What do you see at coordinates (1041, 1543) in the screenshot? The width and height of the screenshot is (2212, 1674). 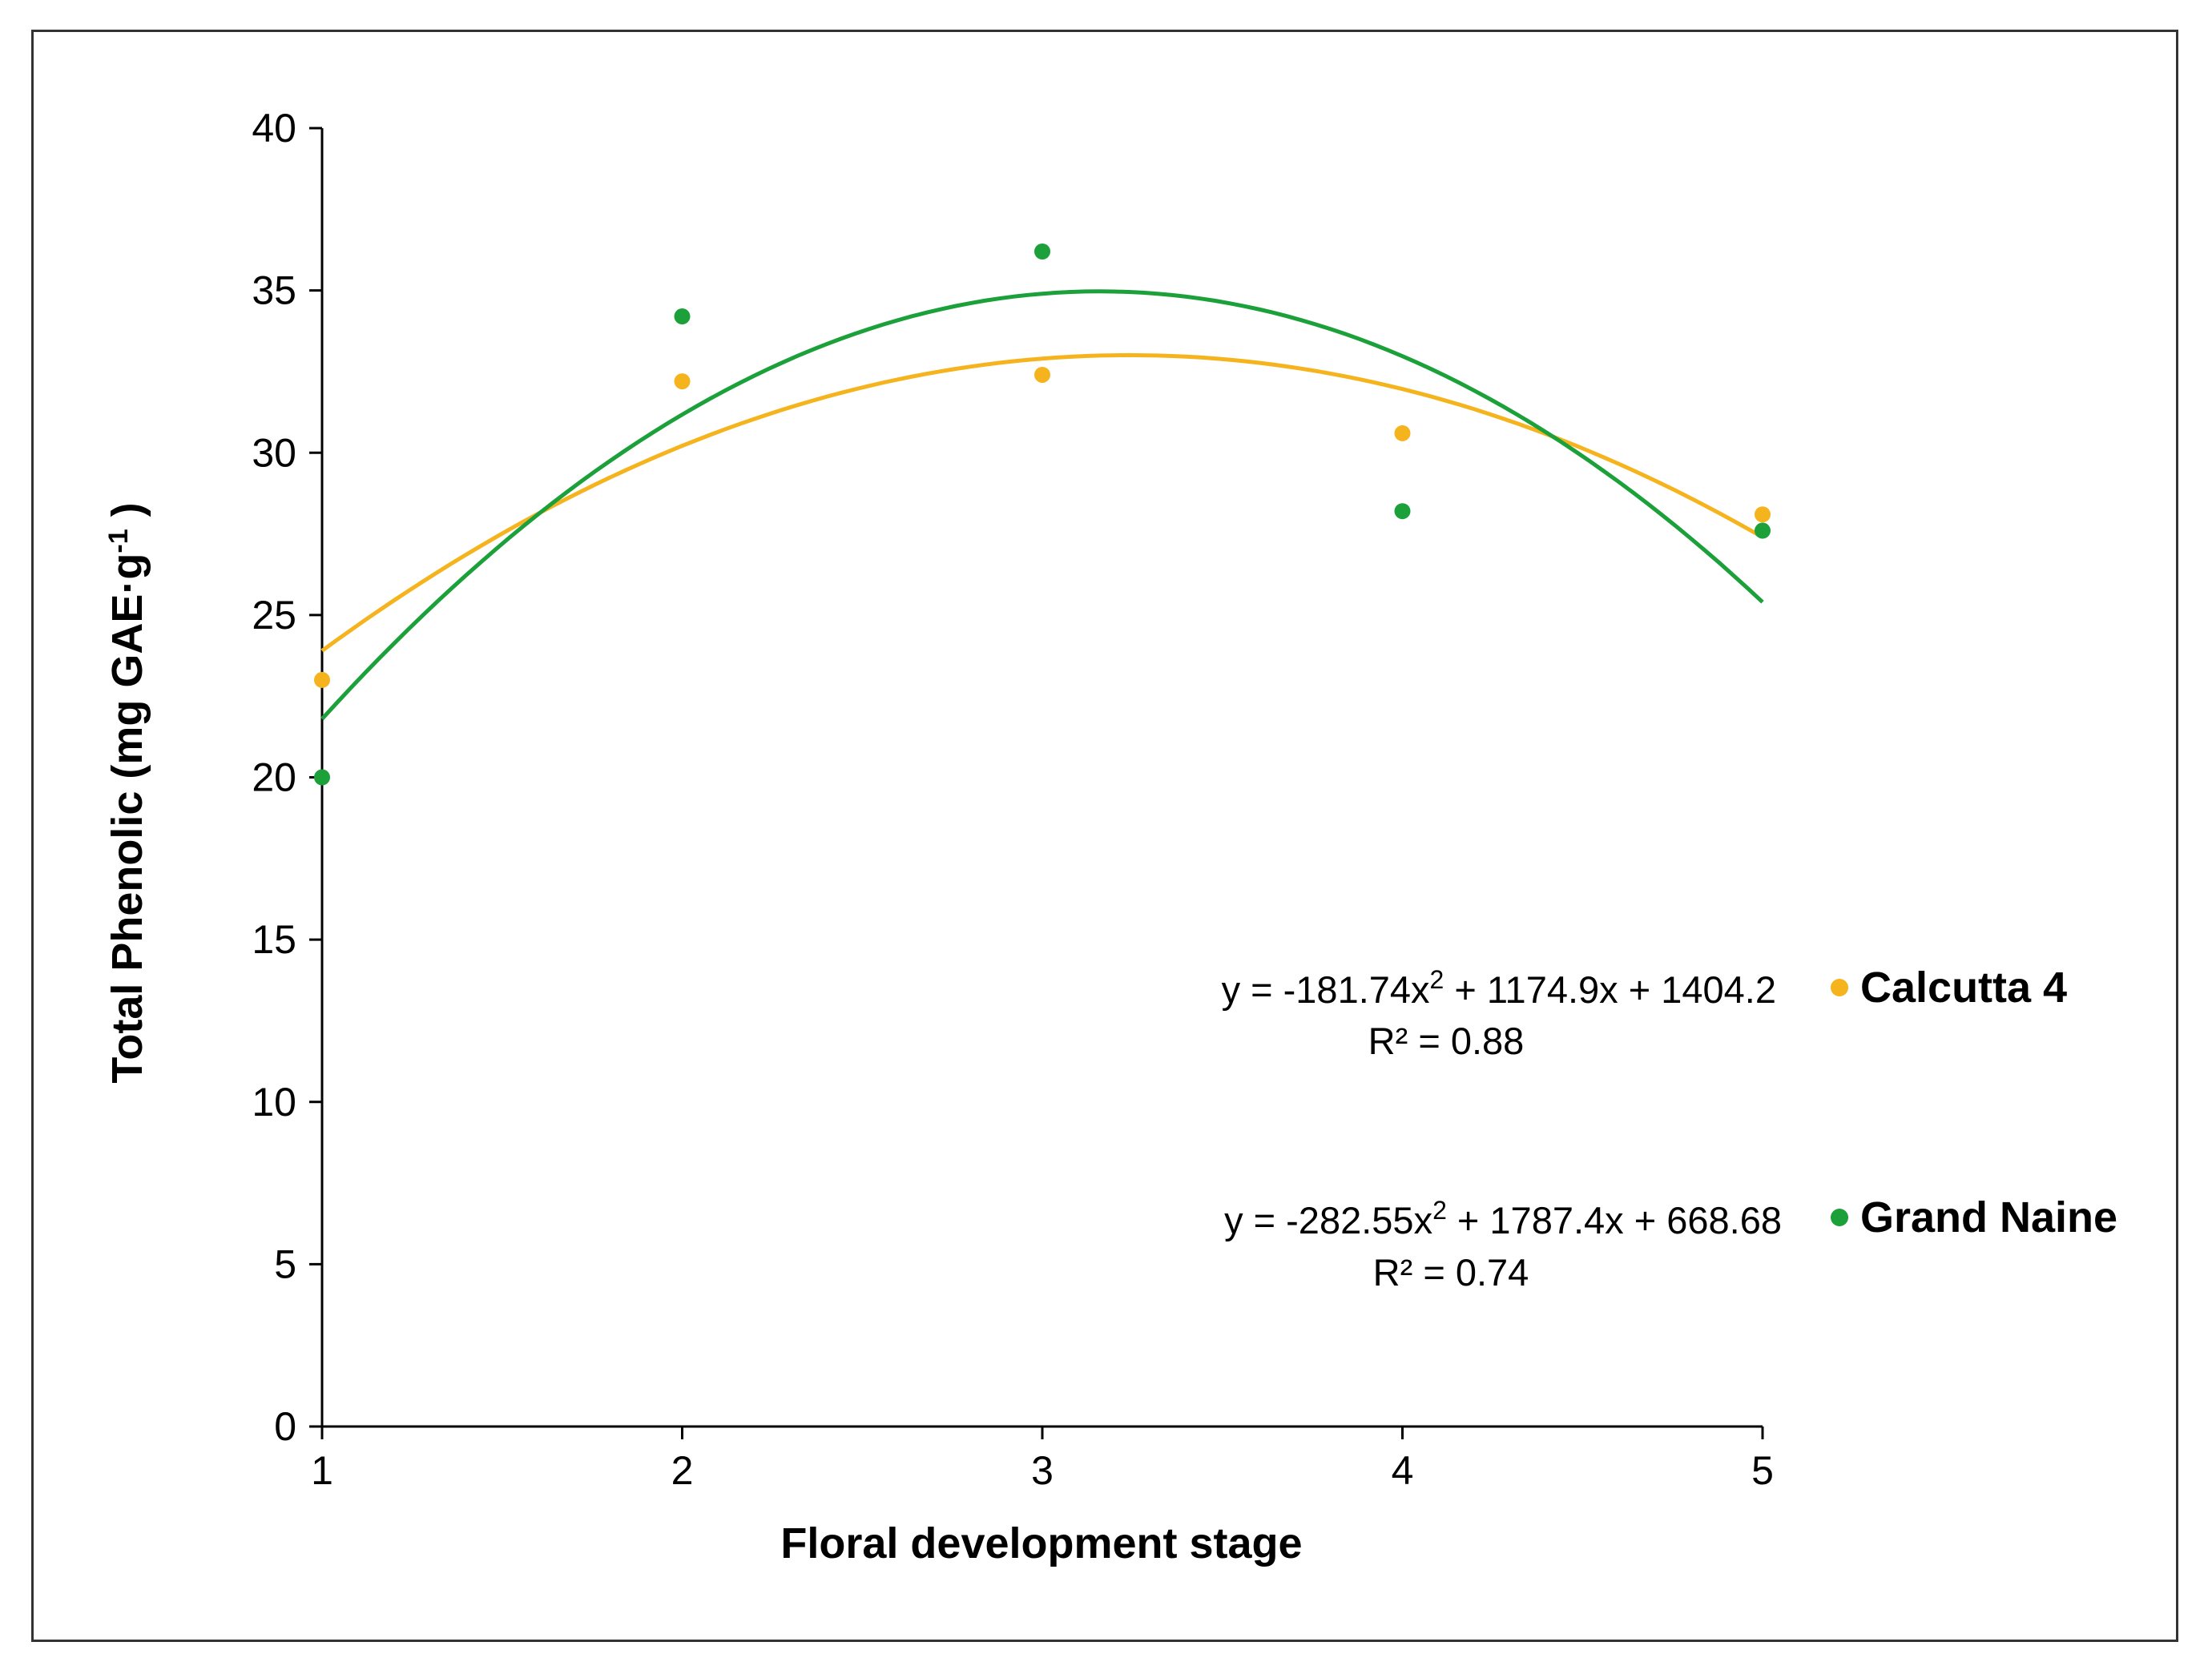 I see `x-axis-title: Floral development stage` at bounding box center [1041, 1543].